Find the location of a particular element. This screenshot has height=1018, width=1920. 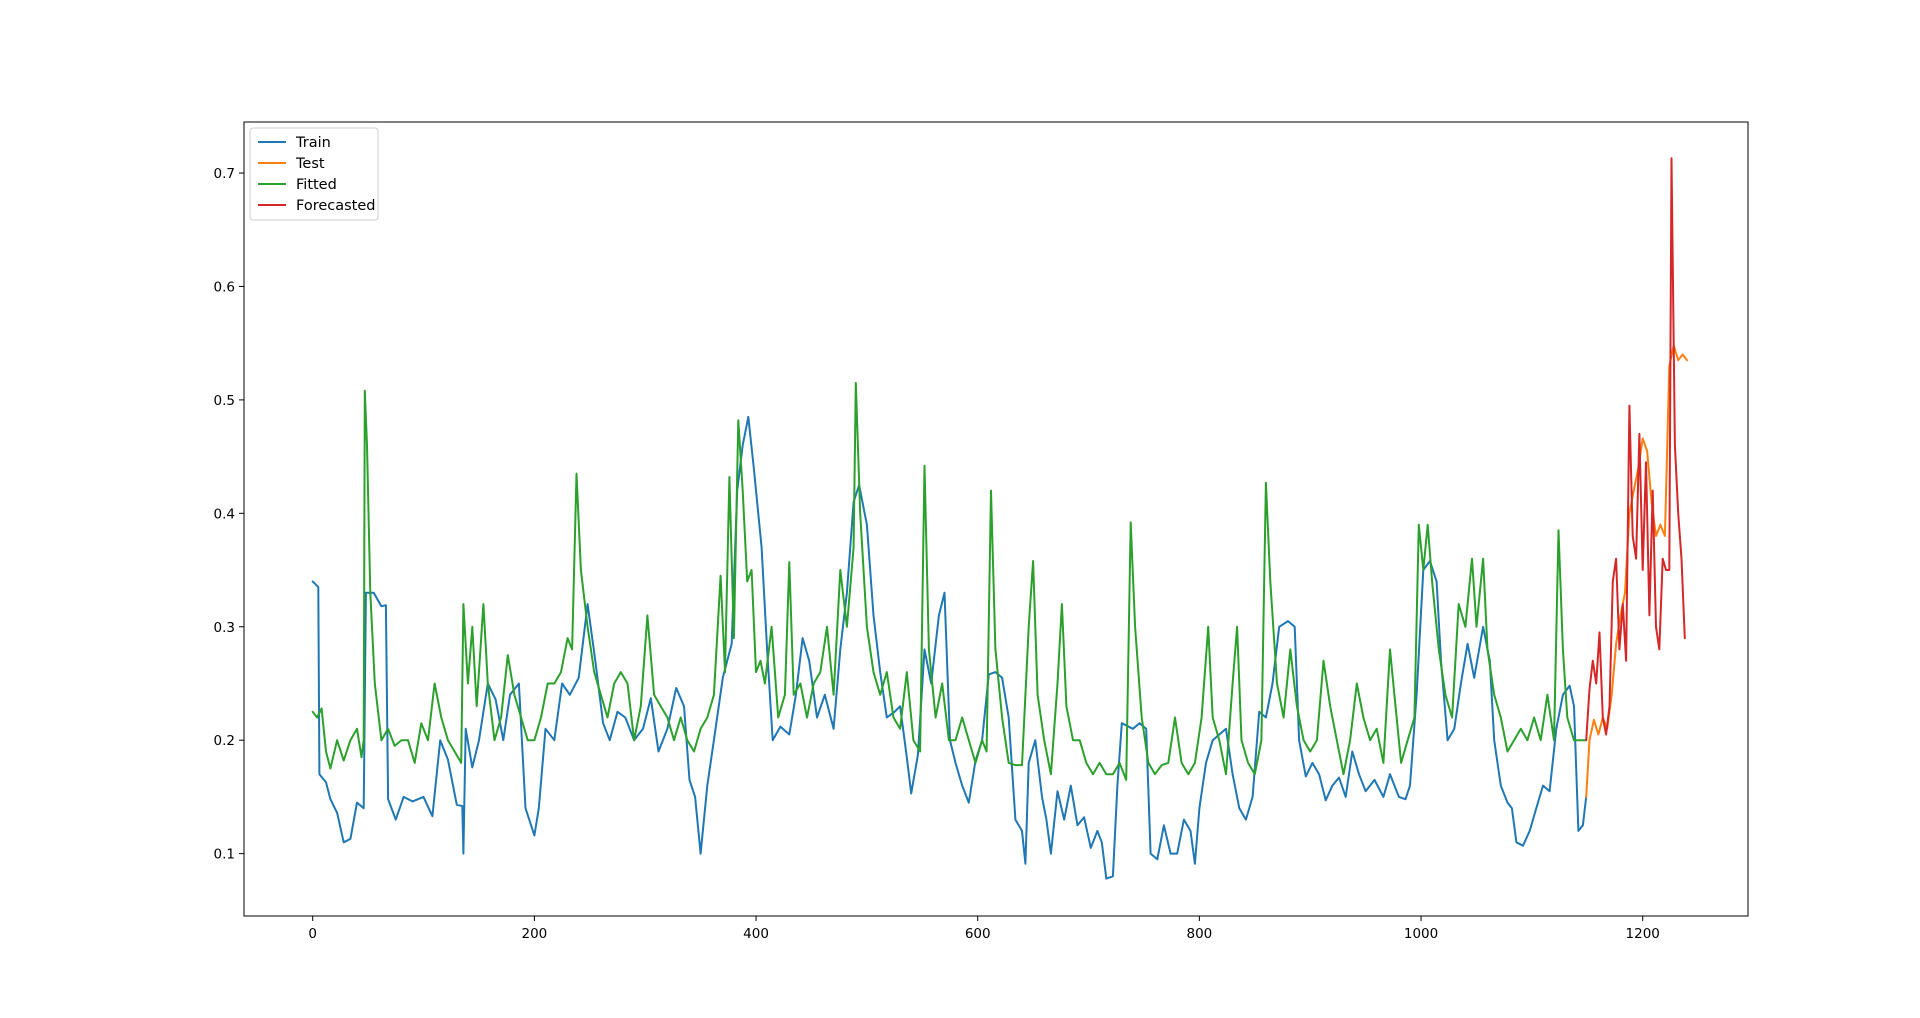

x-tick-label: 1000 is located at coordinates (1421, 934).